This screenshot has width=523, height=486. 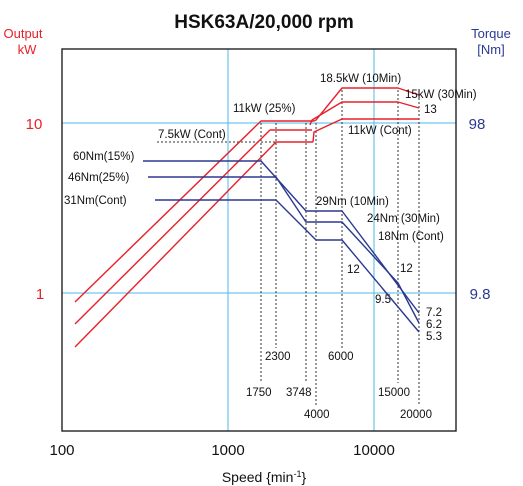 What do you see at coordinates (95, 201) in the screenshot?
I see `label-31nm-cont: 31Nm(Cont)` at bounding box center [95, 201].